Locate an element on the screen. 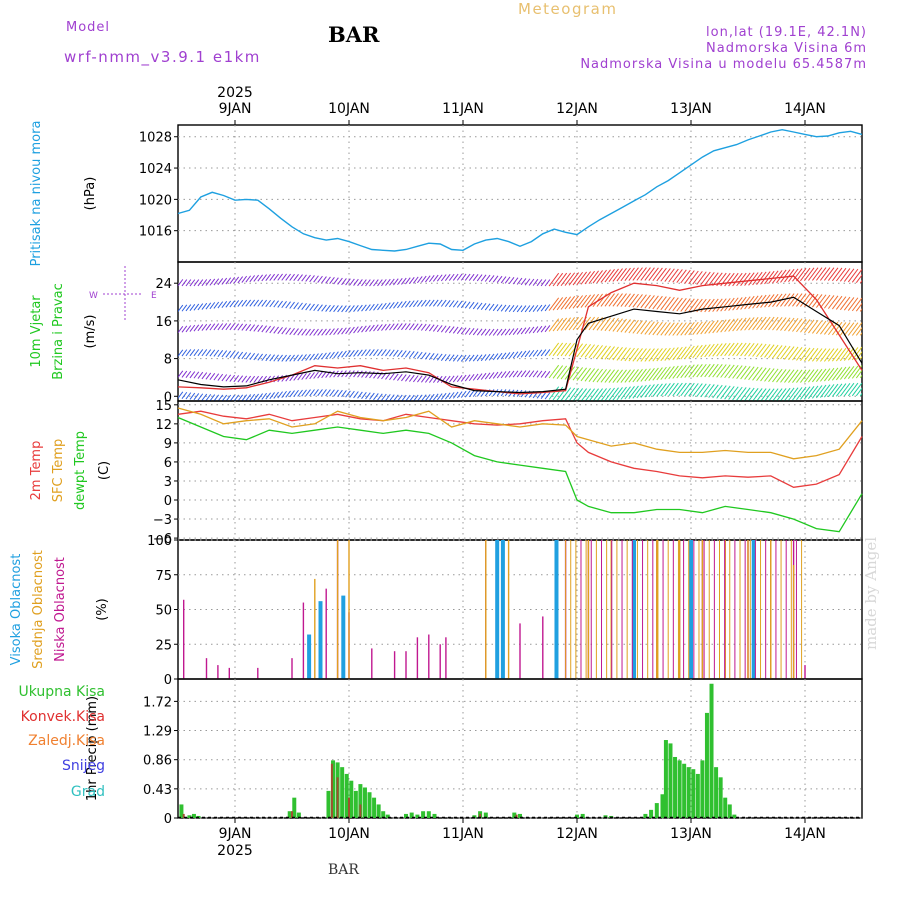 Image resolution: width=900 pixels, height=900 pixels. coords: lon,lat (19.1E, 42.1N) is located at coordinates (786, 32).